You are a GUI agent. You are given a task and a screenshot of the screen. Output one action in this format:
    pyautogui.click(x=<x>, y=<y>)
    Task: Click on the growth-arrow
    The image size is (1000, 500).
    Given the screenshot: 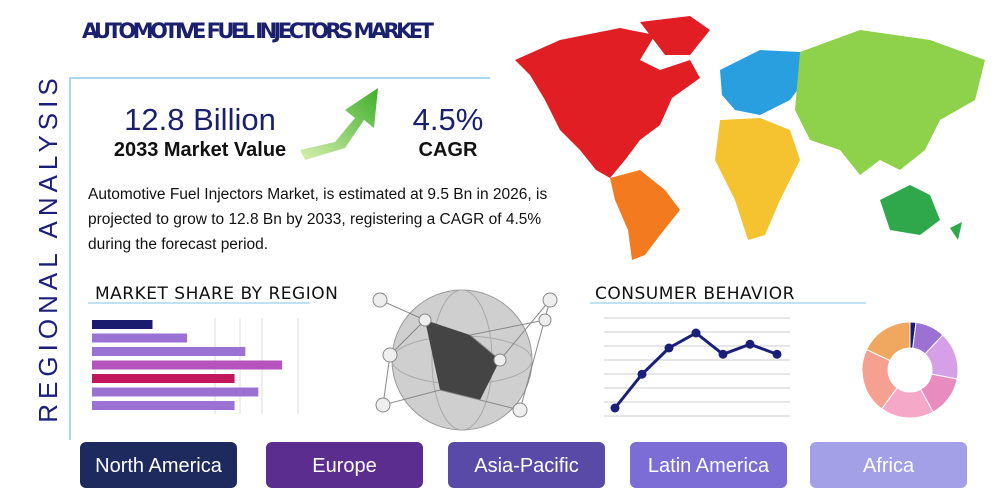 What is the action you would take?
    pyautogui.click(x=339, y=124)
    